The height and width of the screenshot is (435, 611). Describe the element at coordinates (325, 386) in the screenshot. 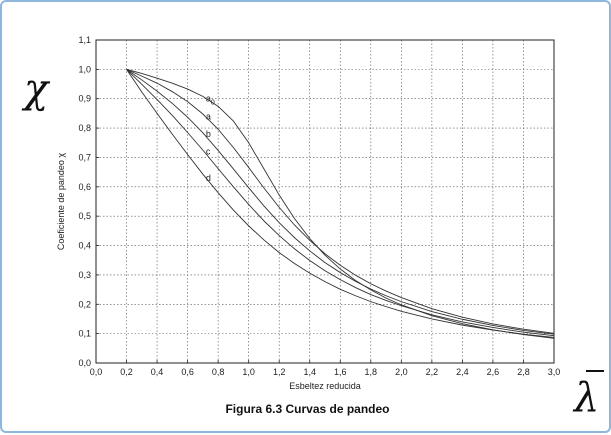

I see `x-axis-title: Esbeltez reducida` at that location.